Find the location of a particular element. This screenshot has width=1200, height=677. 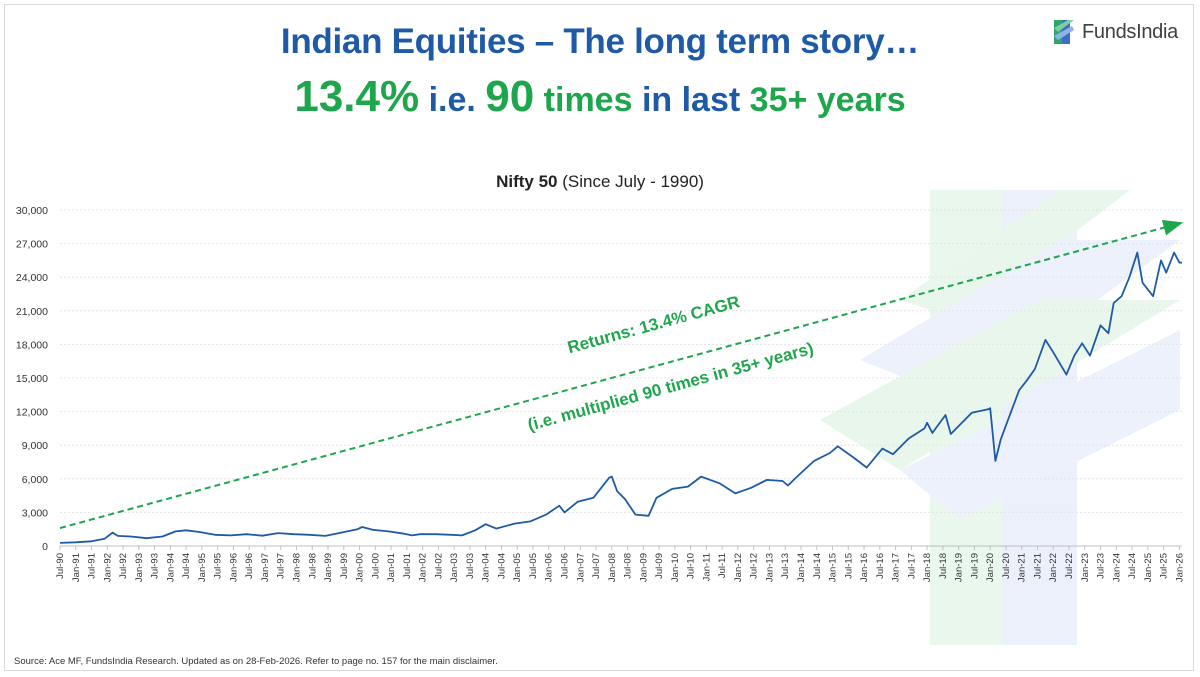

x-tick-label: Jul-19 is located at coordinates (974, 566).